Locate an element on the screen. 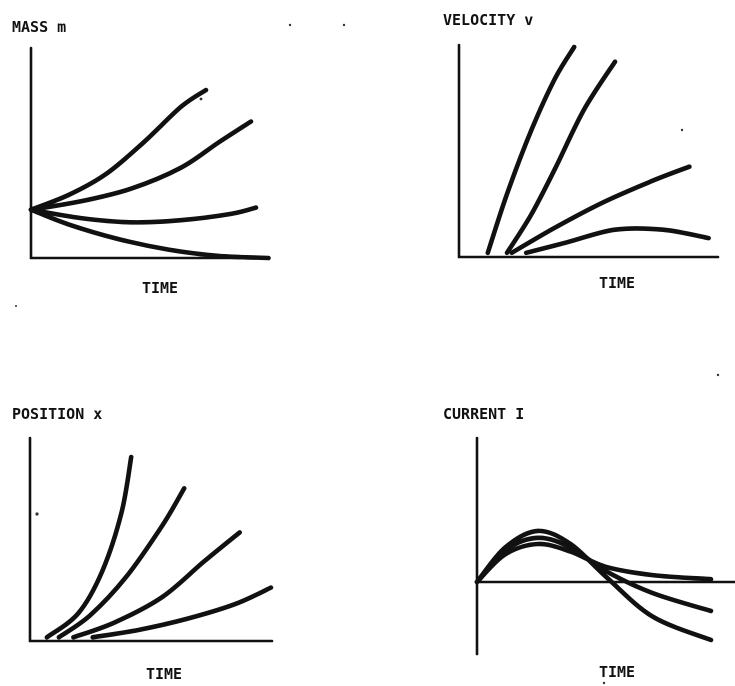  panel-mass: MASS m TIME is located at coordinates (141, 157).